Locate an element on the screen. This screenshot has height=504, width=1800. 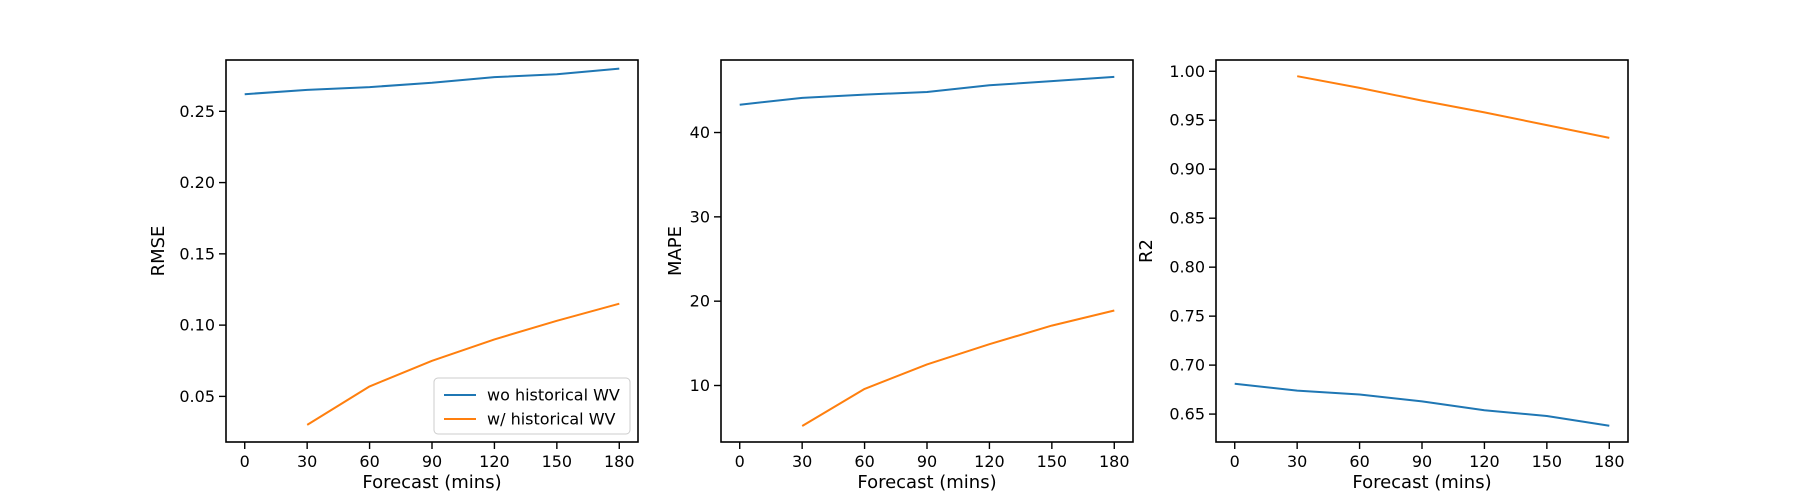
y-tick-label: 0.05 is located at coordinates (197, 396).